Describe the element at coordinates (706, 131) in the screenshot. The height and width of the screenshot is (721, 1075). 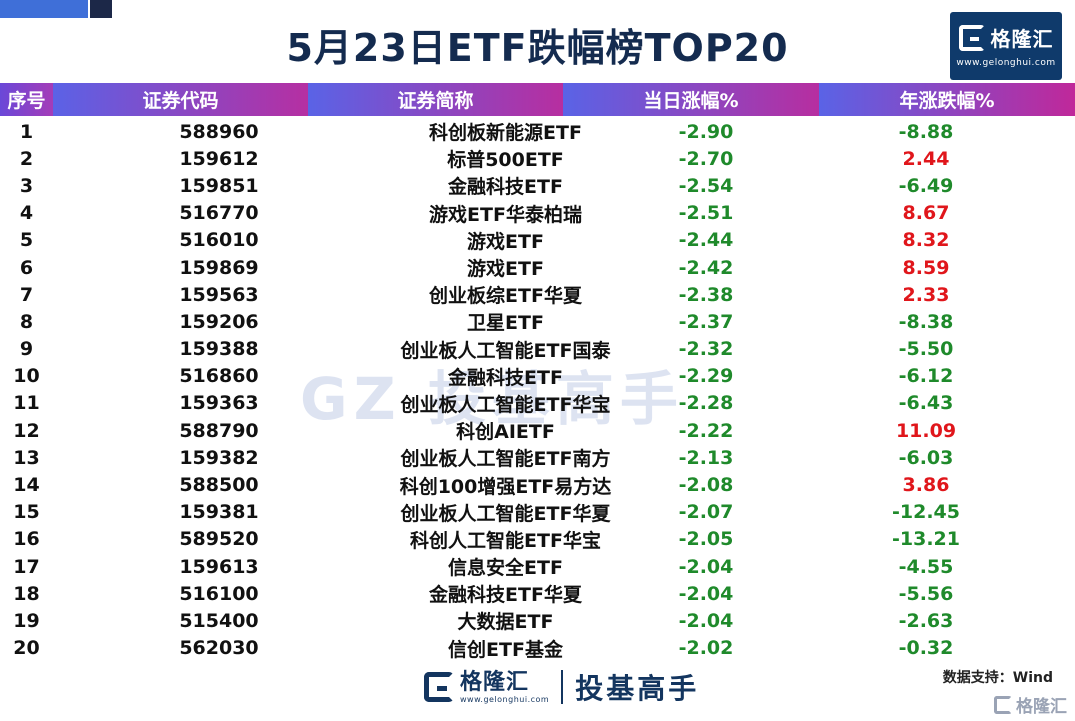
I see `cell-day-change: -2.90` at that location.